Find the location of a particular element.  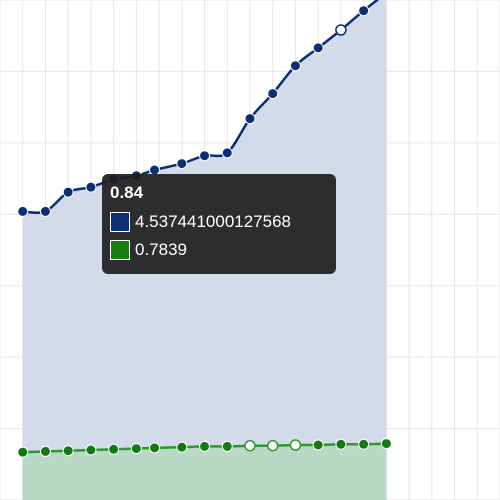

series-2-area is located at coordinates (204, 471).